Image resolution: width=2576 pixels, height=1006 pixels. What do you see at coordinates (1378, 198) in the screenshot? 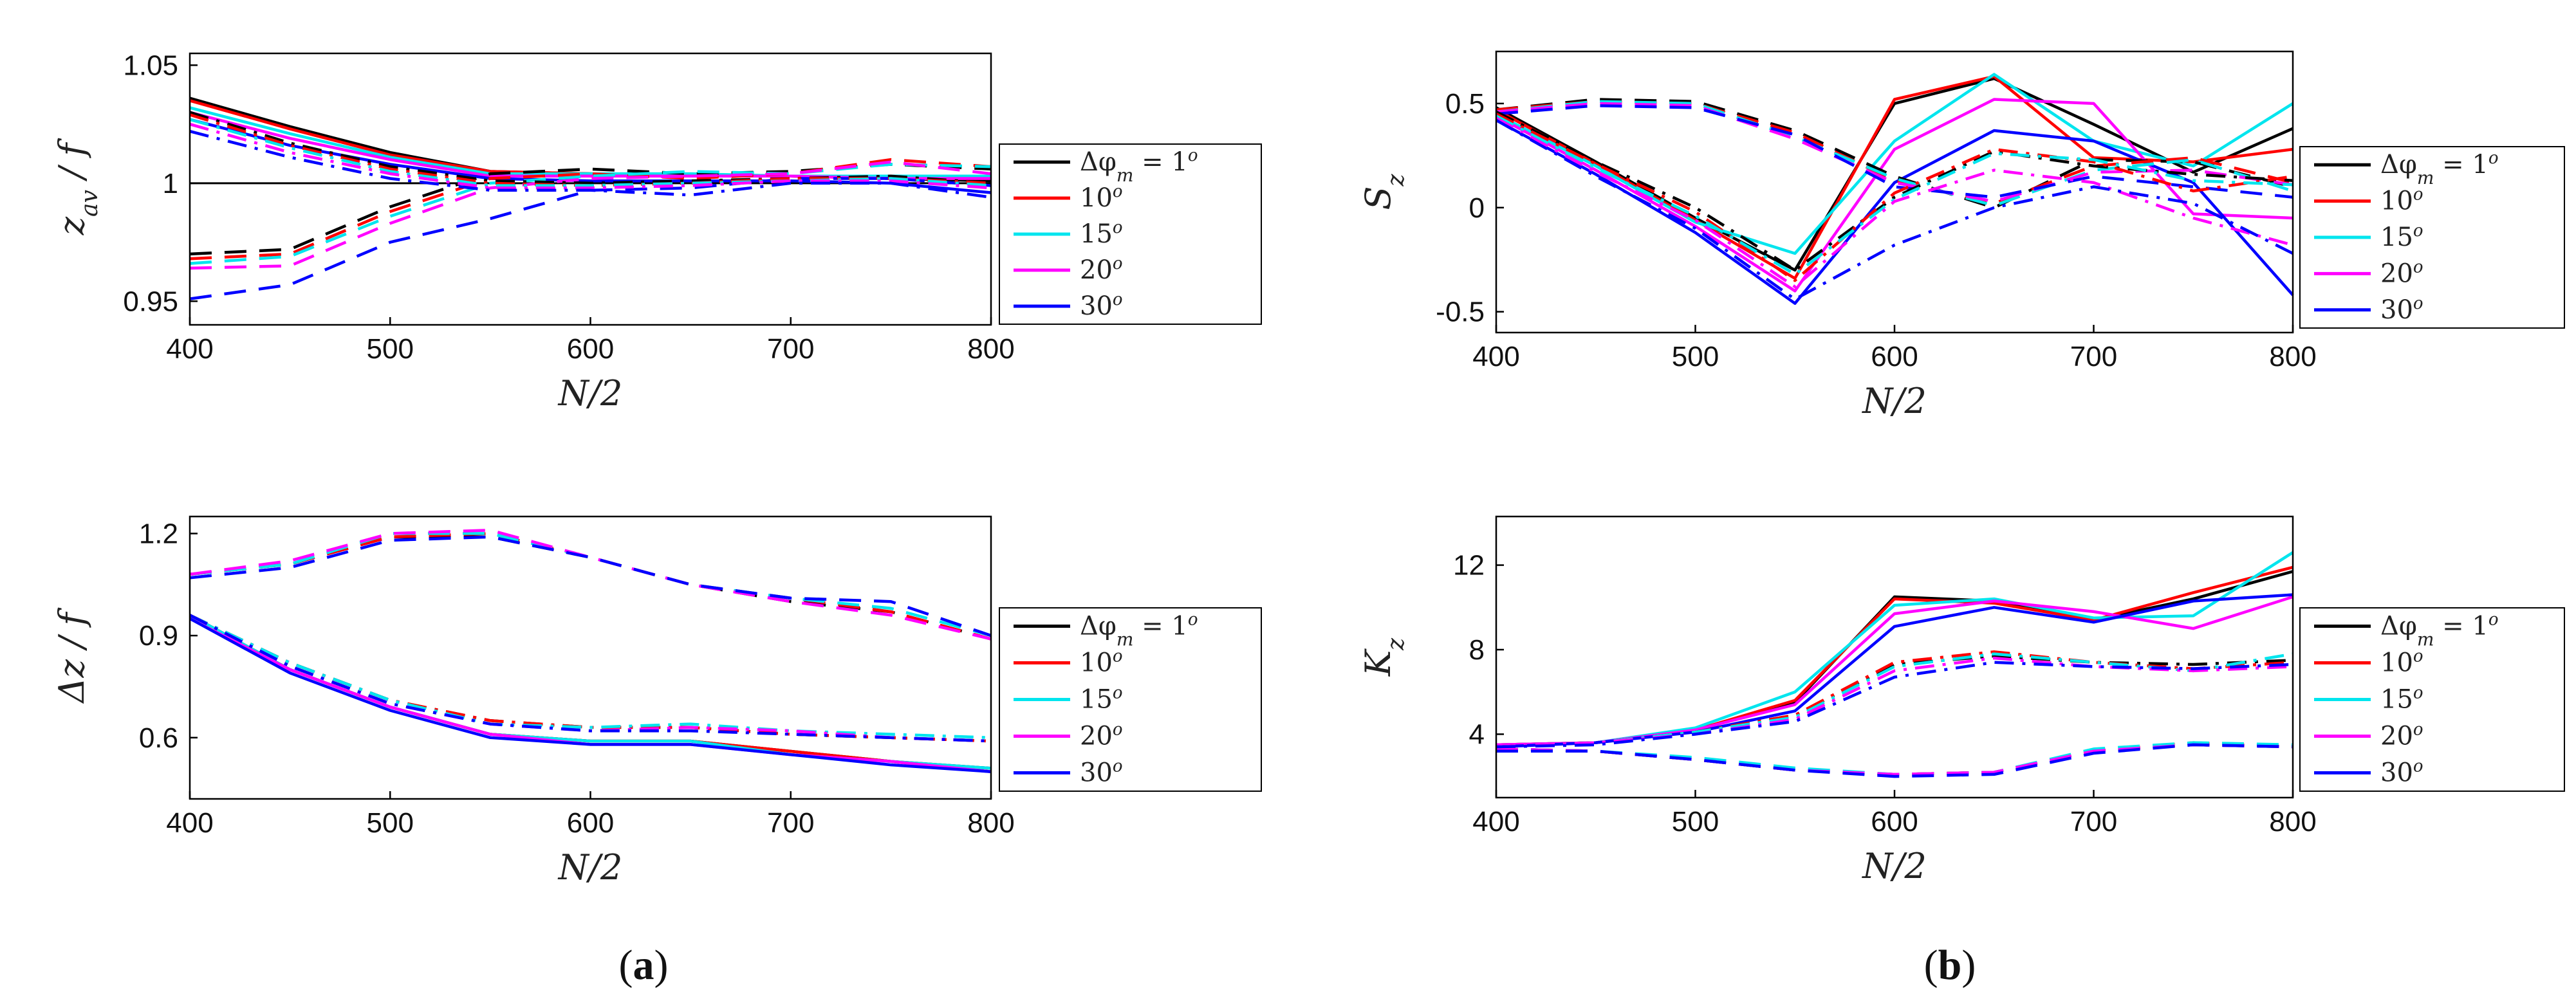
I see `y-axis-label-base: S` at bounding box center [1378, 198].